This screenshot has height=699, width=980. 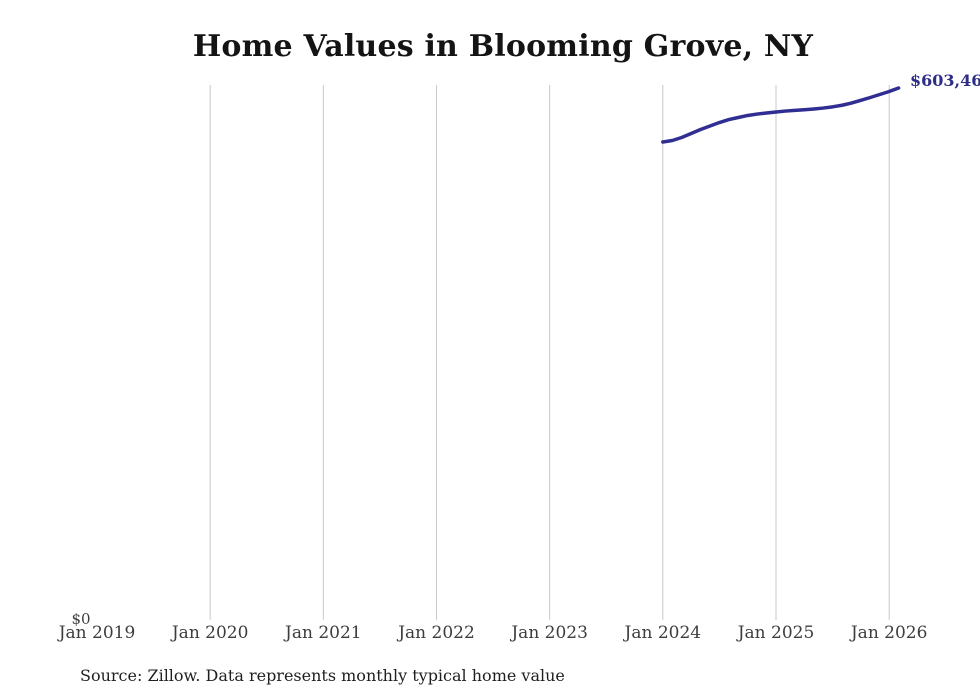 What do you see at coordinates (97, 633) in the screenshot?
I see `x-tick-label: Jan 2019` at bounding box center [97, 633].